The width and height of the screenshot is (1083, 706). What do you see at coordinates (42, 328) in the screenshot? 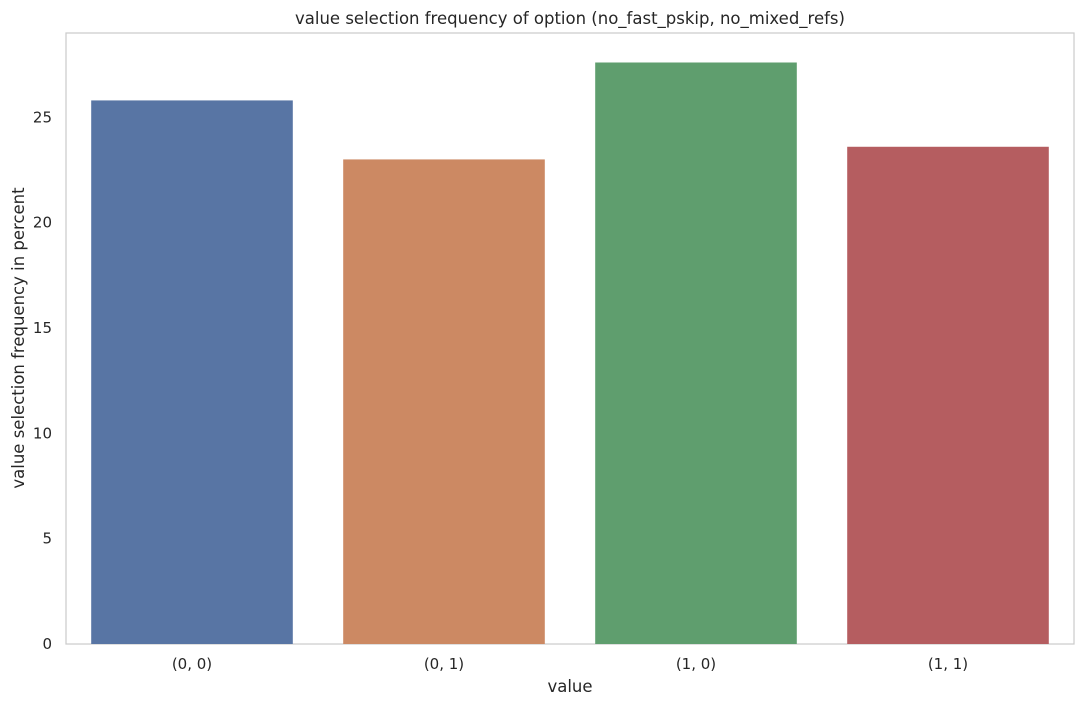
I see `y-tick-label: 15` at bounding box center [42, 328].